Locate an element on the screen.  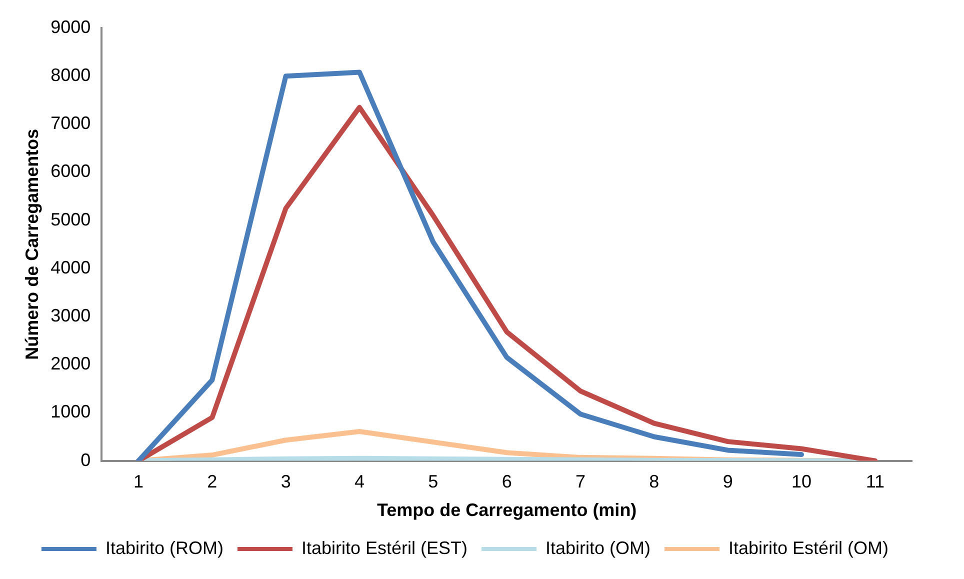
x-tick-label: 10 is located at coordinates (801, 482).